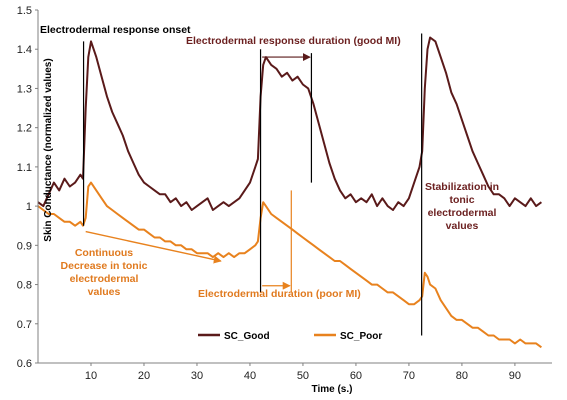 This screenshot has width=567, height=400. Describe the element at coordinates (29, 207) in the screenshot. I see `y-tick-label: 1` at that location.